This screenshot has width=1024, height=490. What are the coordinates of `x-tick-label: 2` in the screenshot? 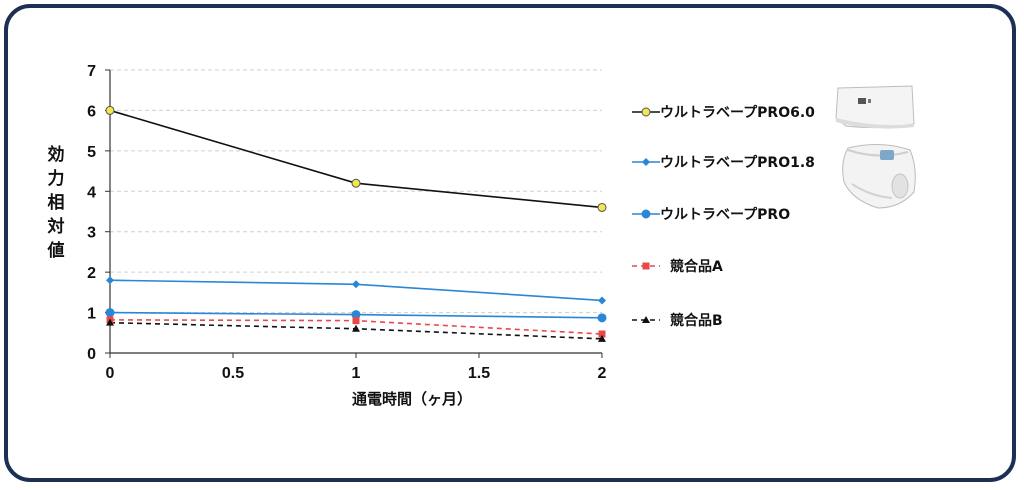 It's located at (602, 373).